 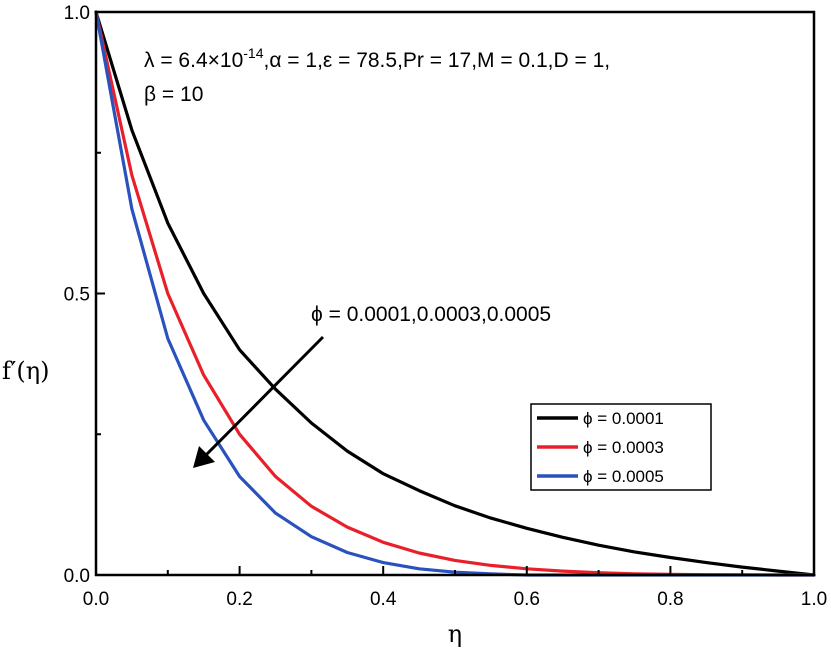 What do you see at coordinates (527, 599) in the screenshot?
I see `x-tick-label: 0.6` at bounding box center [527, 599].